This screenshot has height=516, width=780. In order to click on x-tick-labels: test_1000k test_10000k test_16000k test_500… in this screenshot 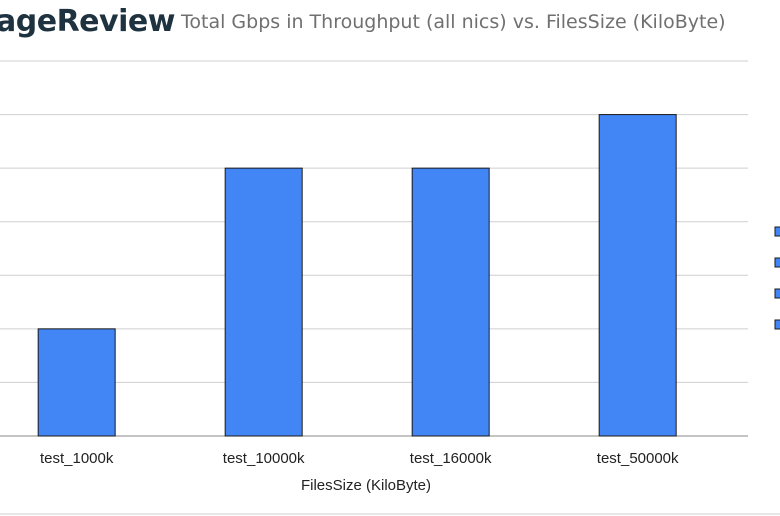, I will do `click(359, 458)`.